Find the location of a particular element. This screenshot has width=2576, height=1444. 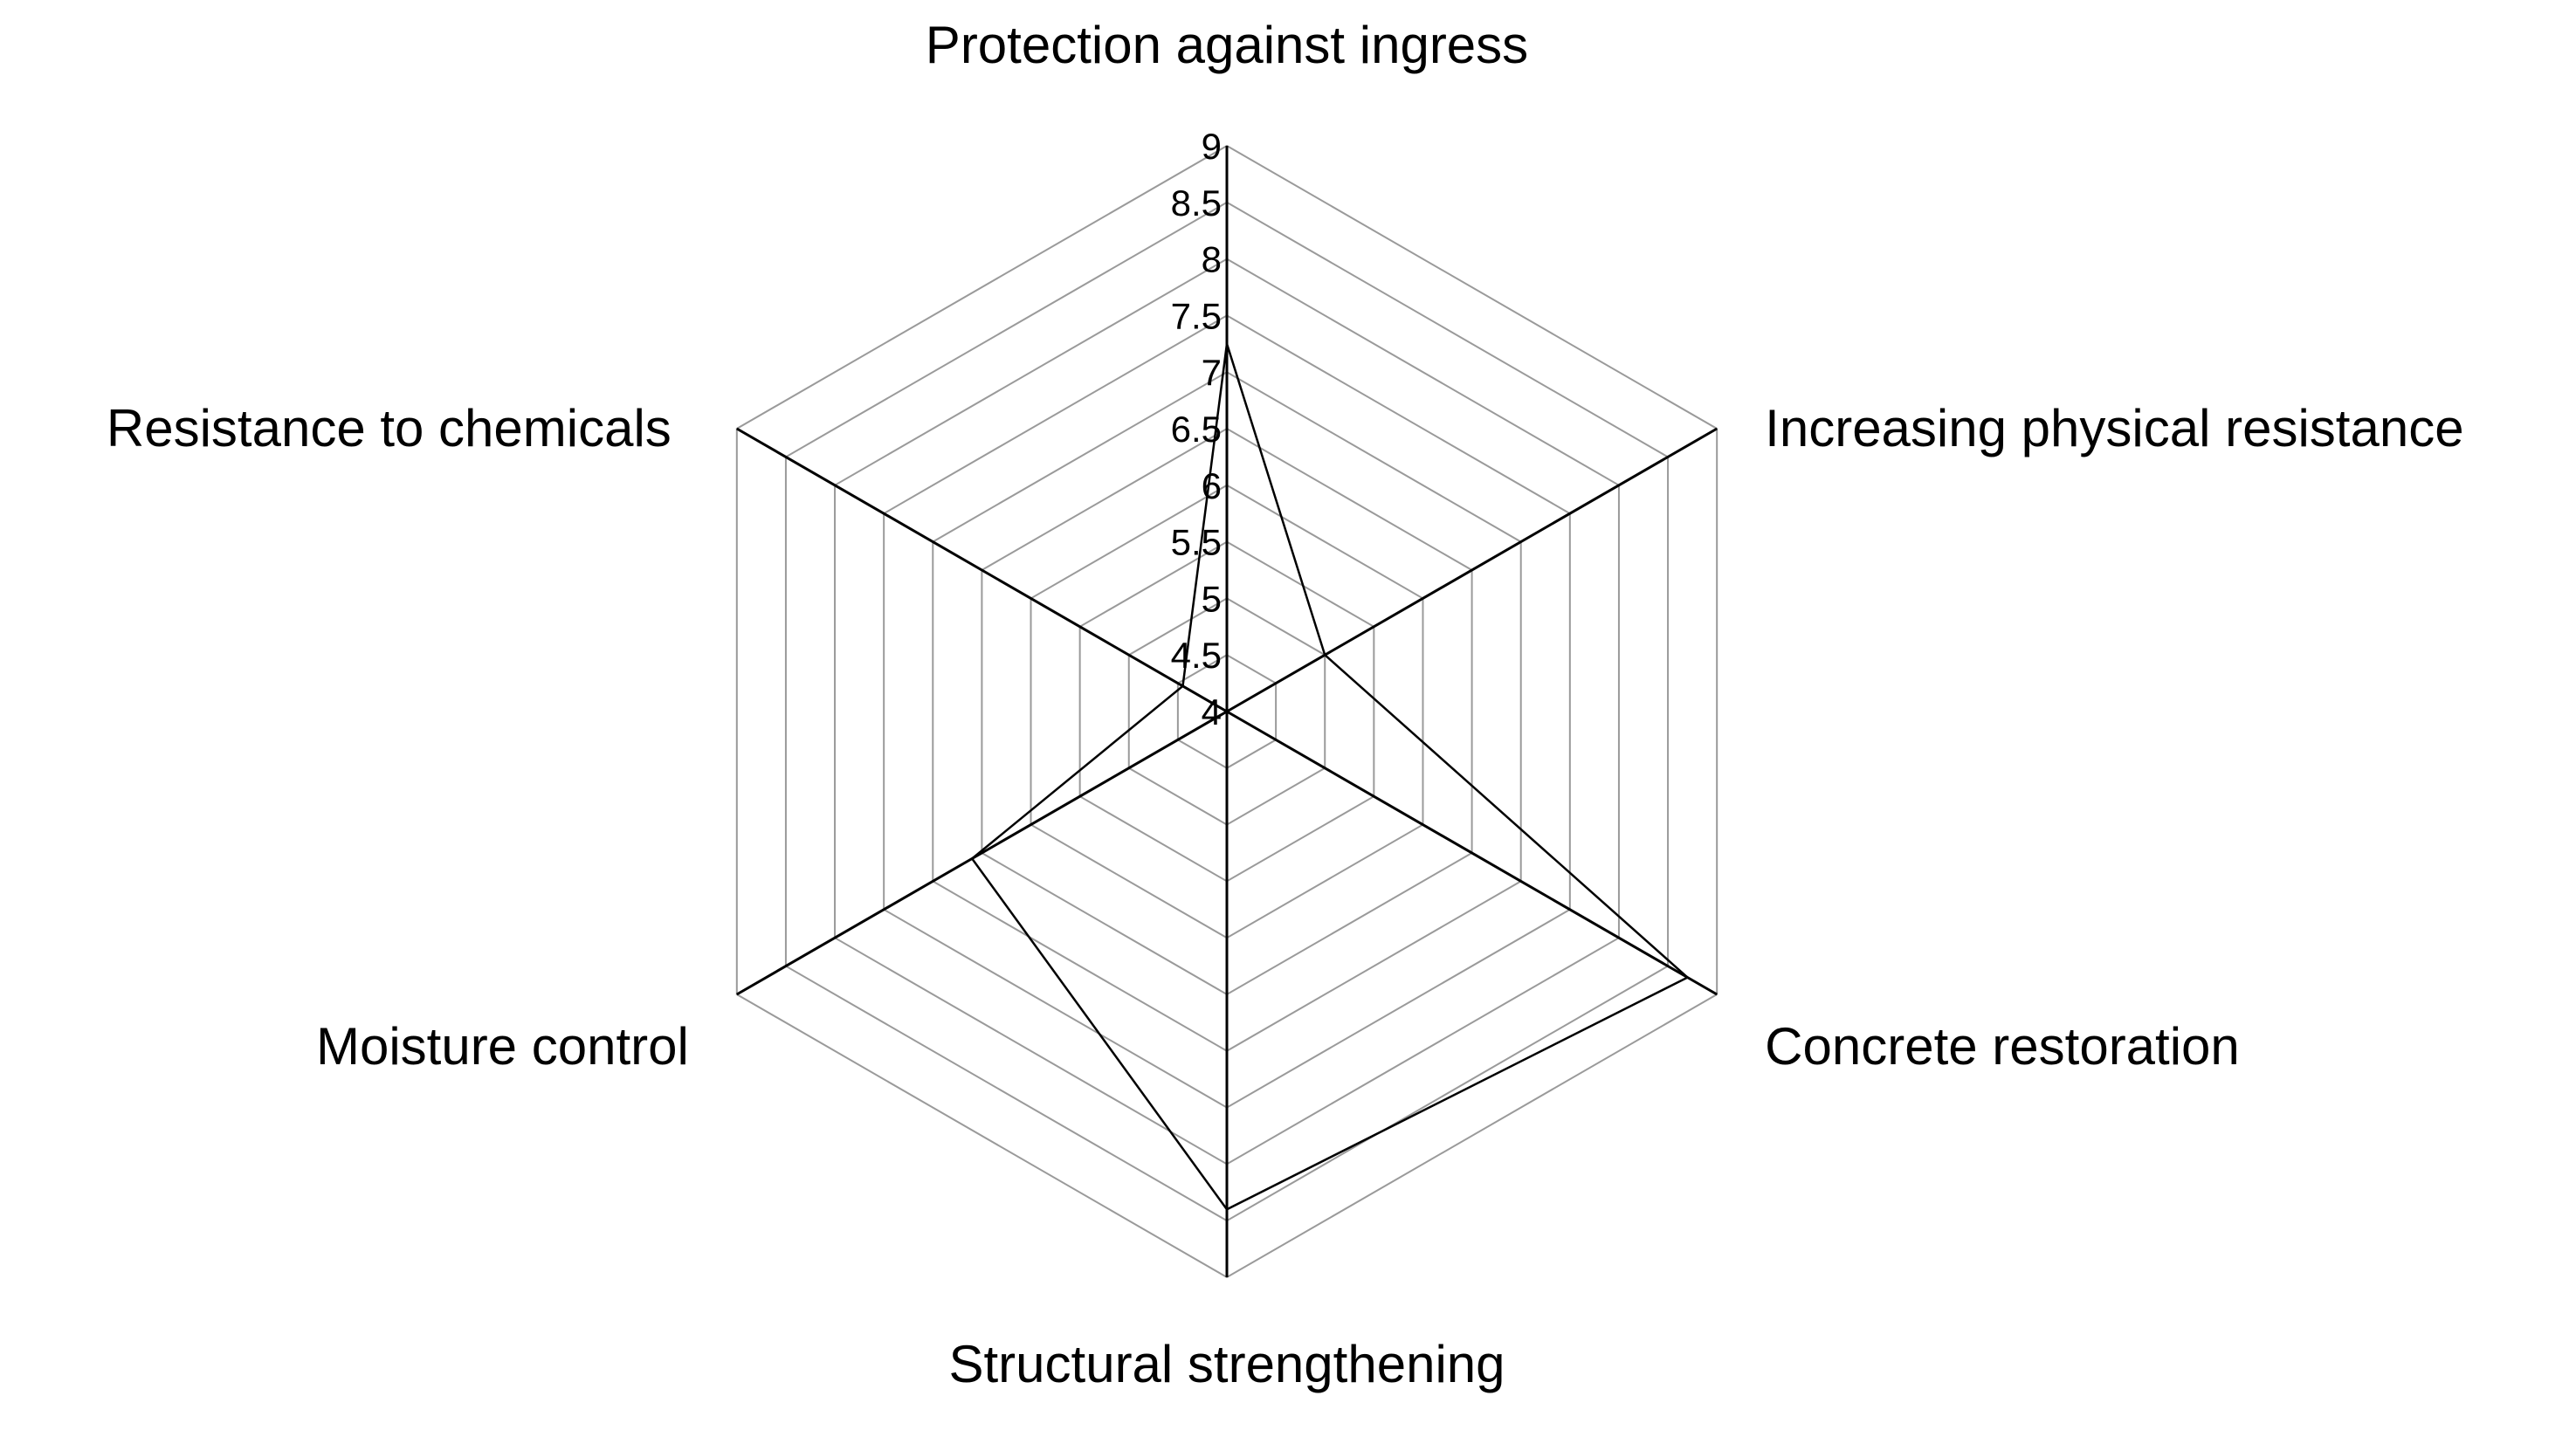

tick-label-layer: 4 4.5 5 5.5 6 6.5 7 7.5 8 8.5 9 is located at coordinates (1196, 429).